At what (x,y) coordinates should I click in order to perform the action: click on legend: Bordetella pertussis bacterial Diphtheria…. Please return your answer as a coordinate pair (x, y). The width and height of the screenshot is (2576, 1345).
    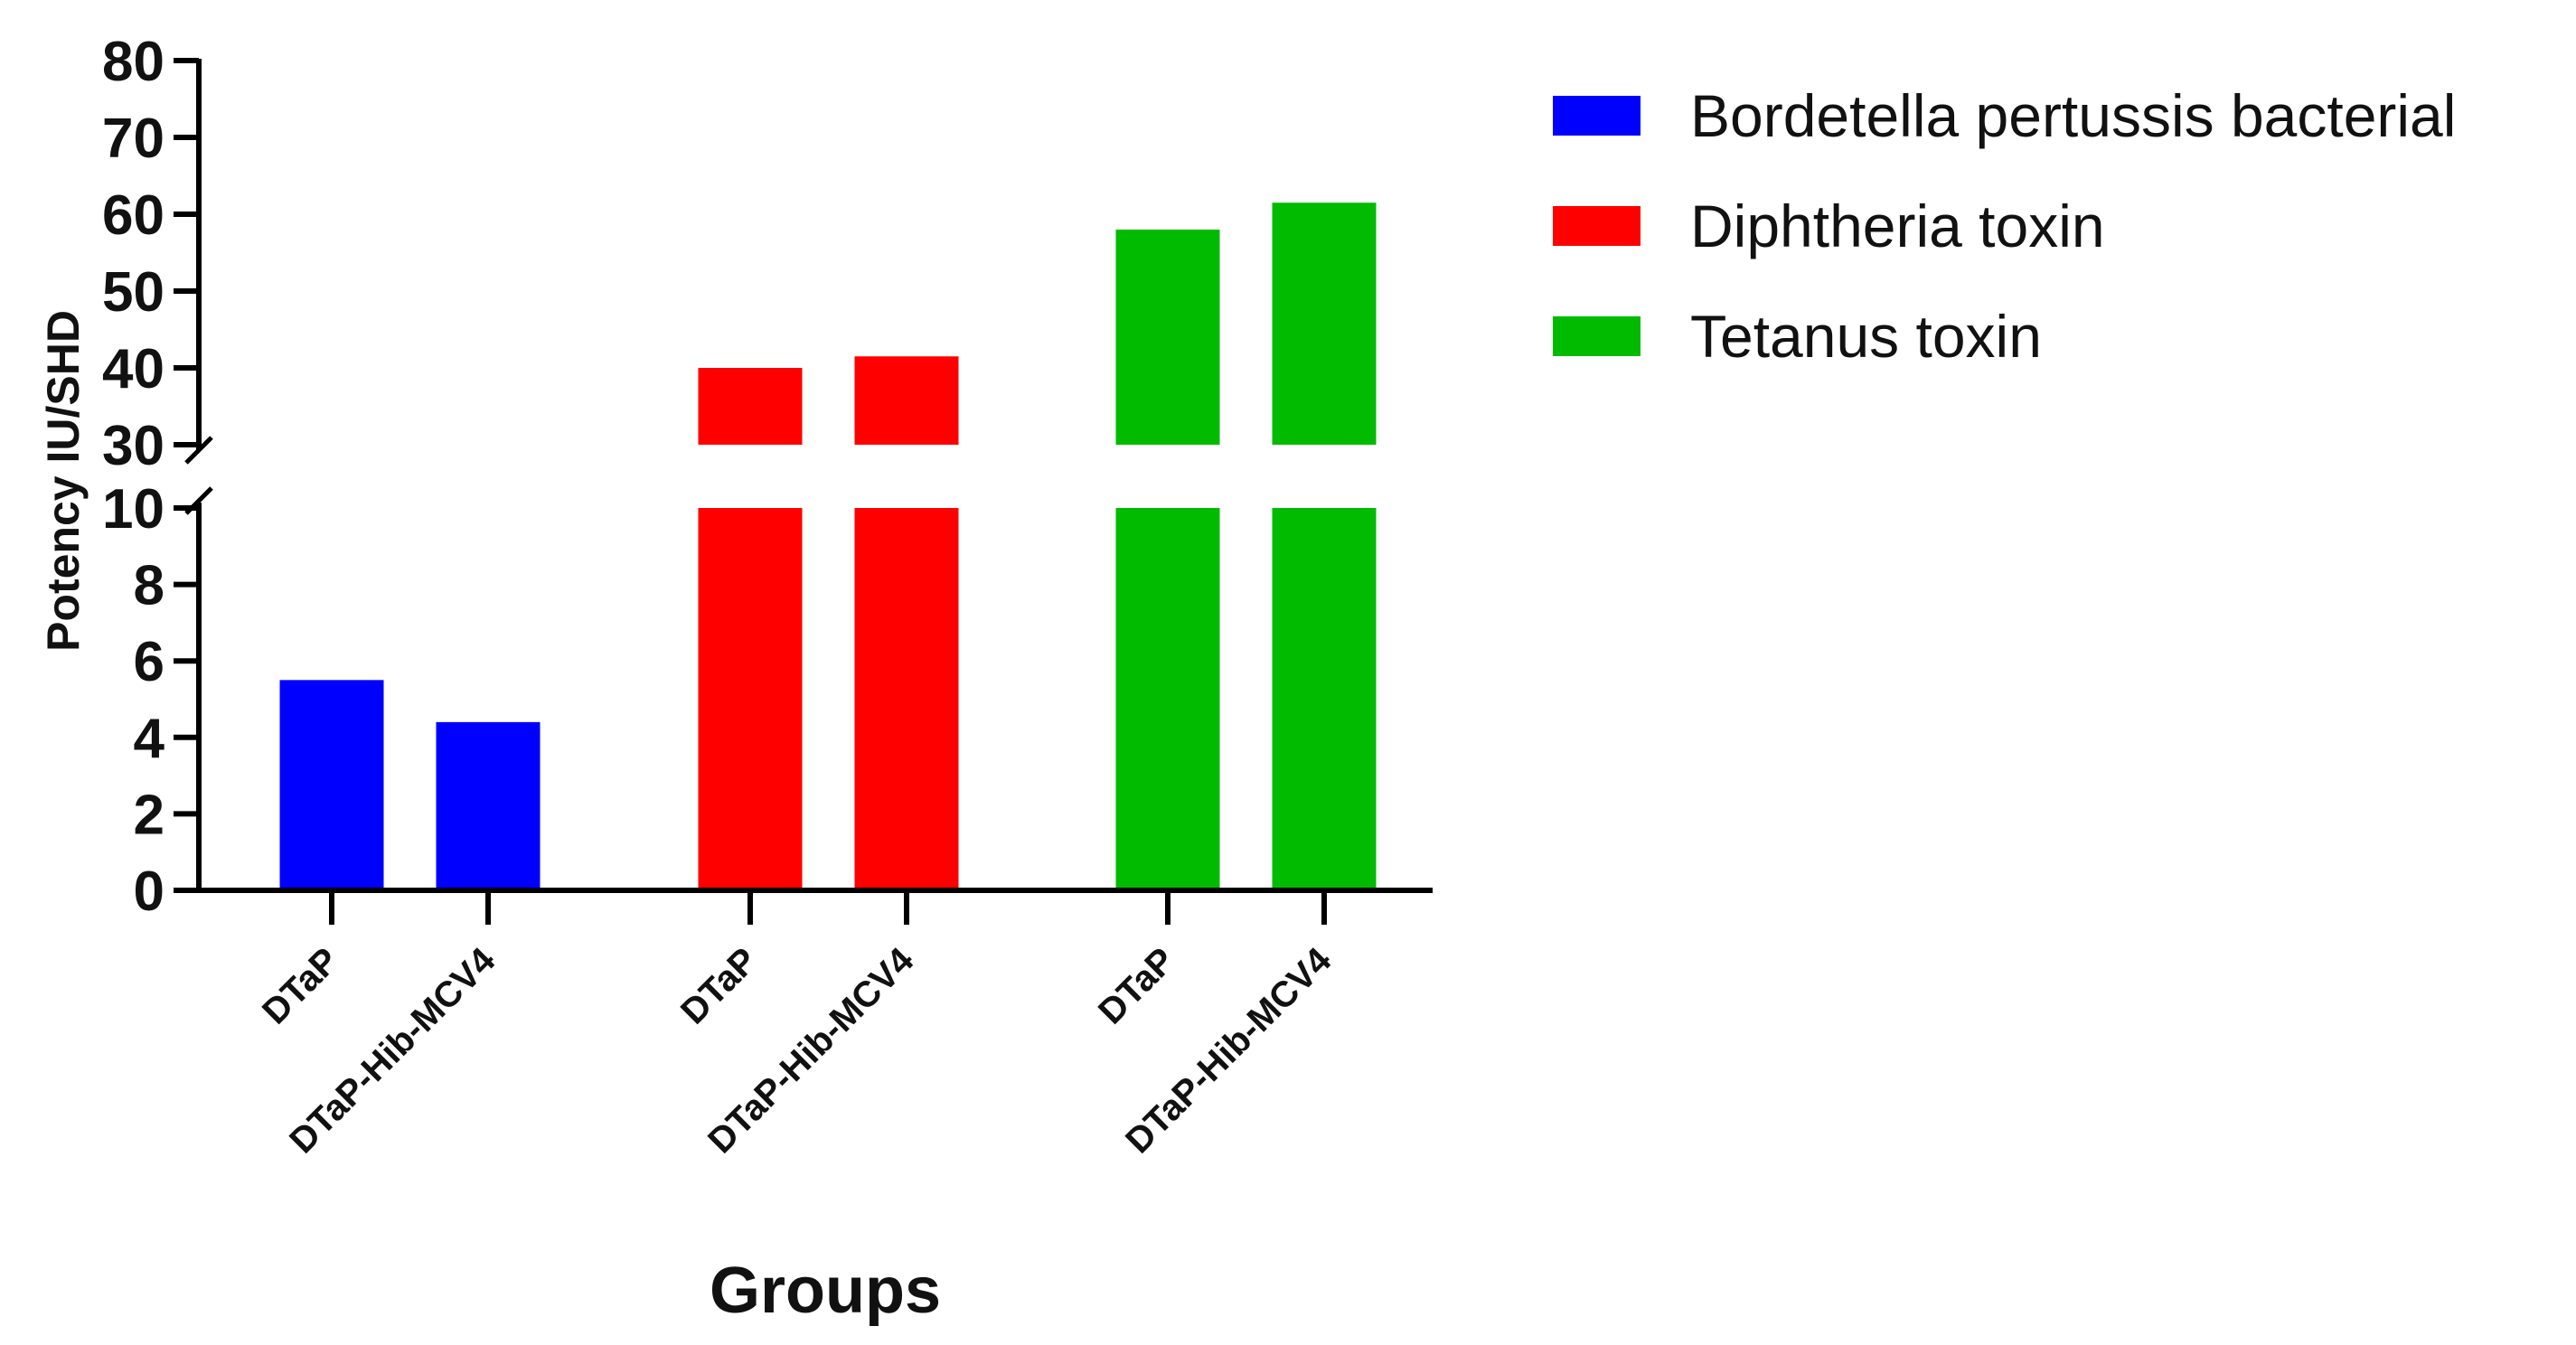
    Looking at the image, I should click on (2004, 226).